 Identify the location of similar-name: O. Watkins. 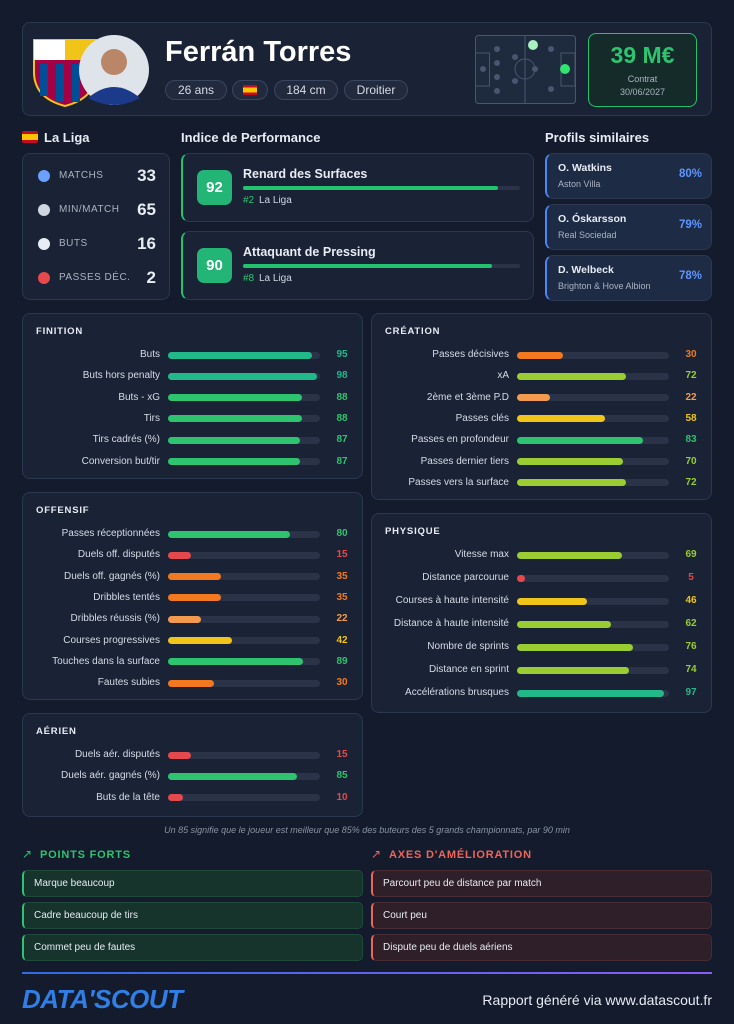
(585, 168).